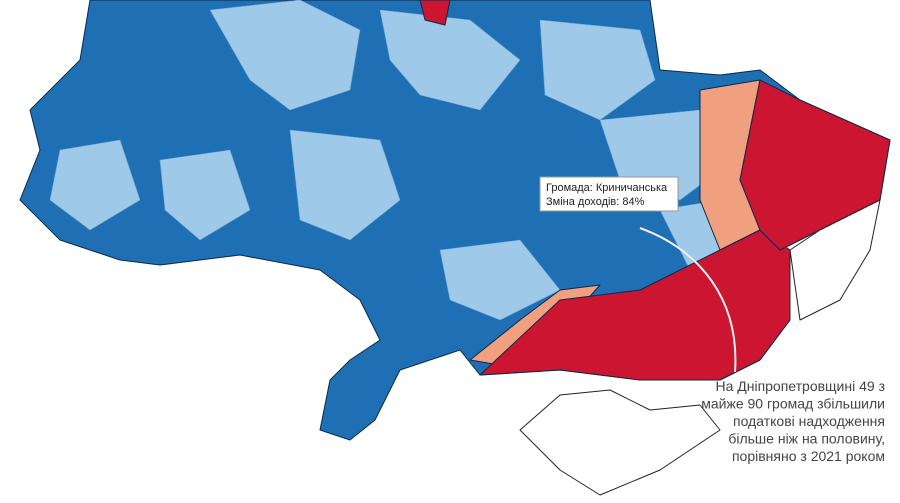  What do you see at coordinates (800, 386) in the screenshot?
I see `annotation-line-text: На Дніпропетровщині 49 з` at bounding box center [800, 386].